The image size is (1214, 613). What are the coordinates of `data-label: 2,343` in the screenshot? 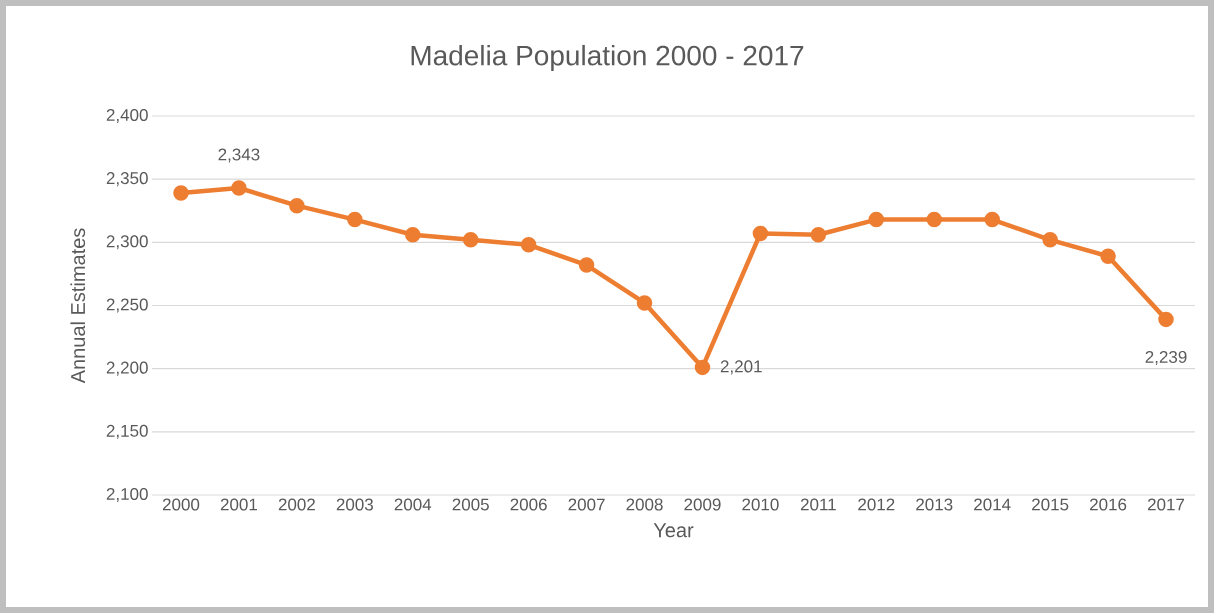 It's located at (239, 155).